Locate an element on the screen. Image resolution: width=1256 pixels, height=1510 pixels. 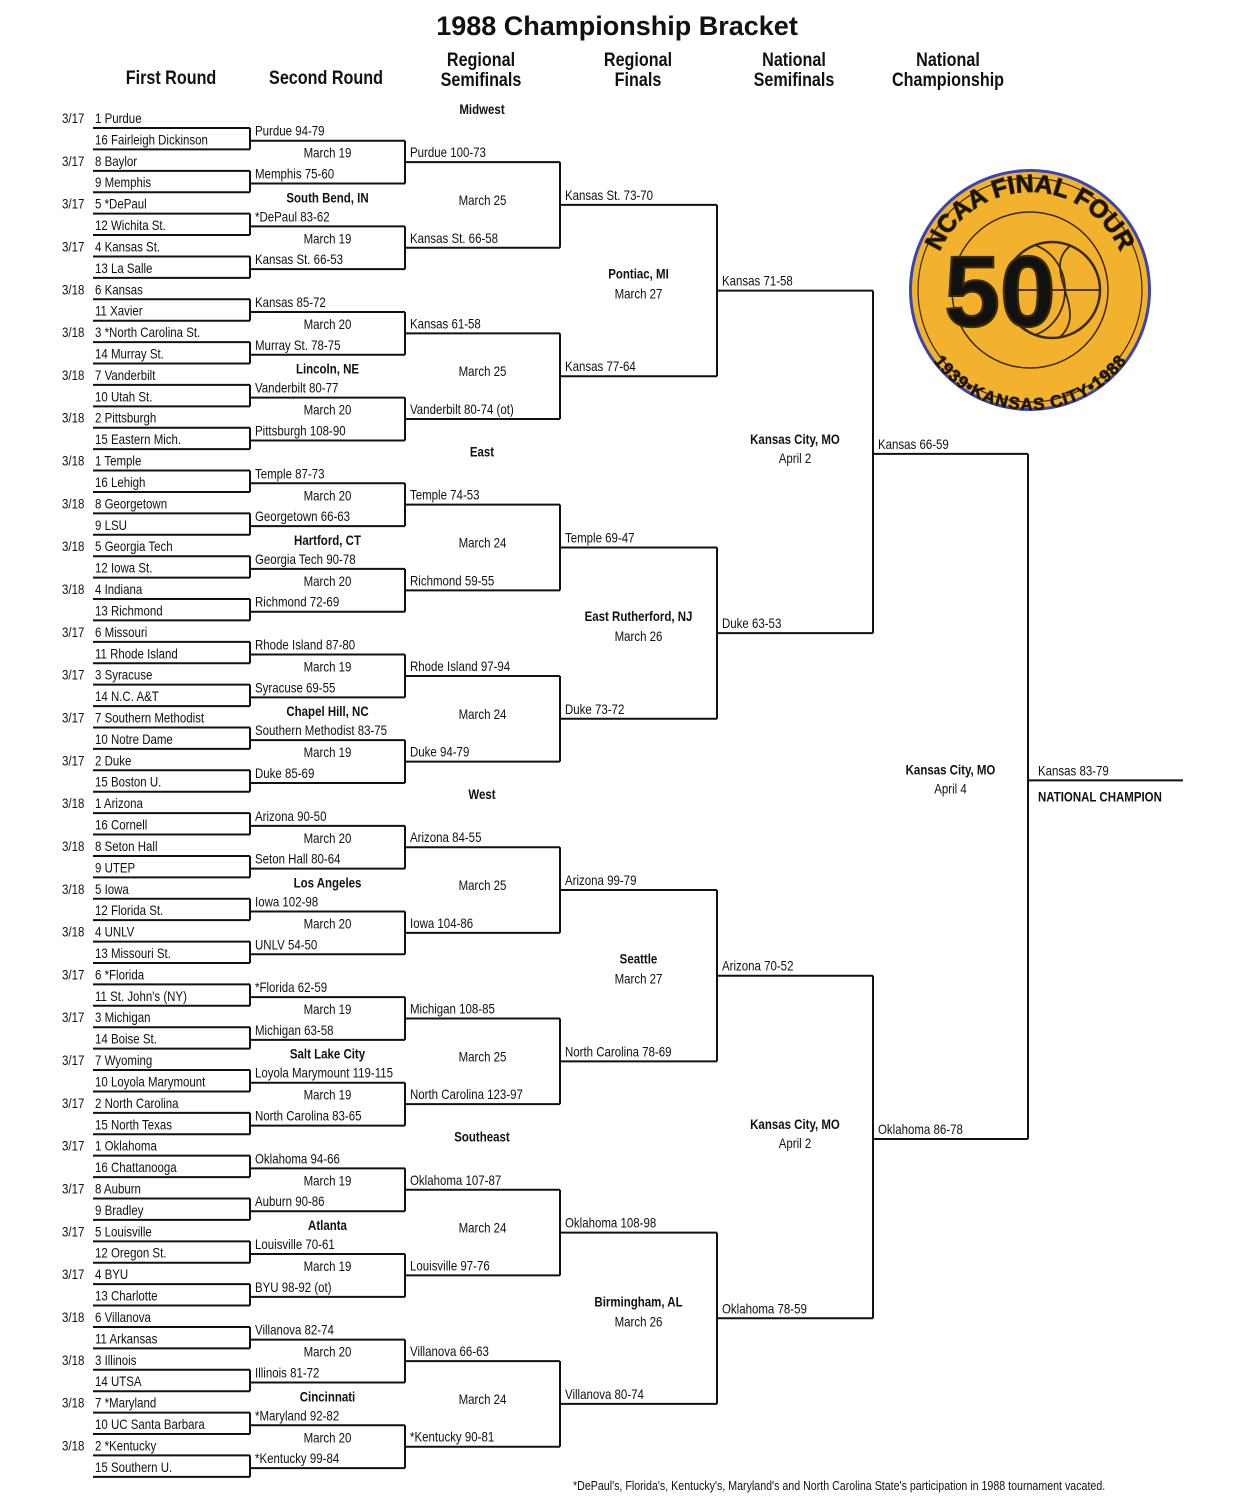
champion-result: Kansas 83-79 is located at coordinates (1073, 770).